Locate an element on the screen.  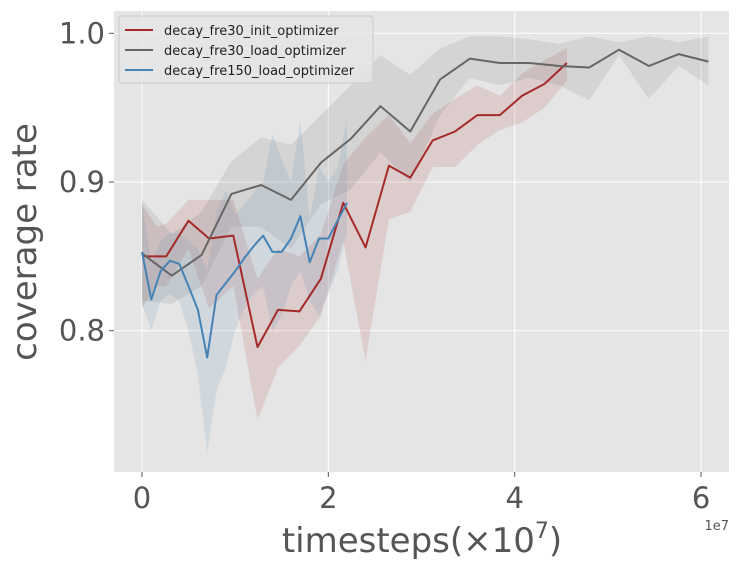
legend-label-3: decay_fre150_load_optimizer is located at coordinates (259, 71).